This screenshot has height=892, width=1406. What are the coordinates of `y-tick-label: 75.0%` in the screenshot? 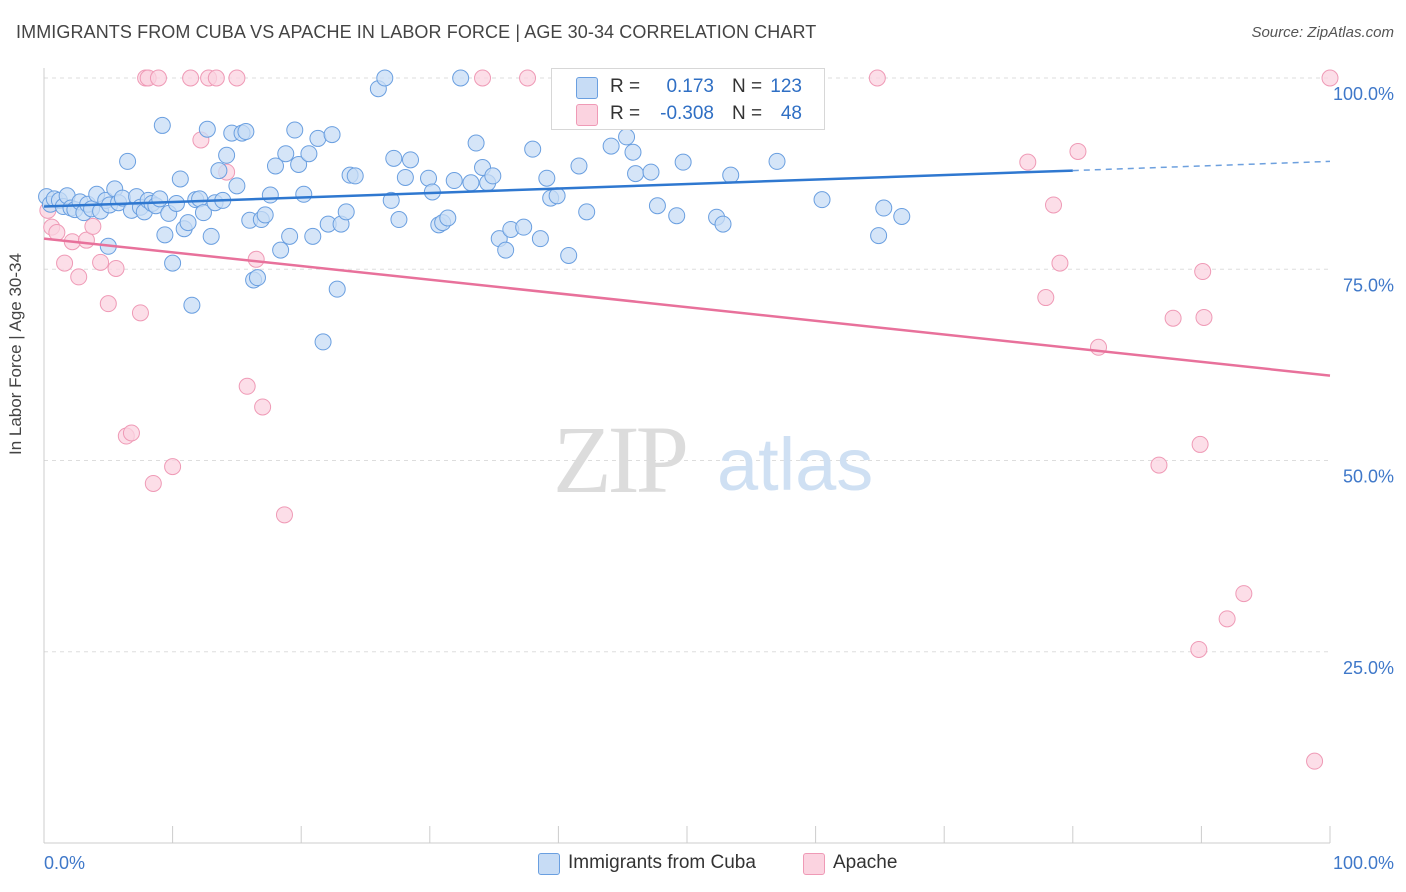 It's located at (1368, 285).